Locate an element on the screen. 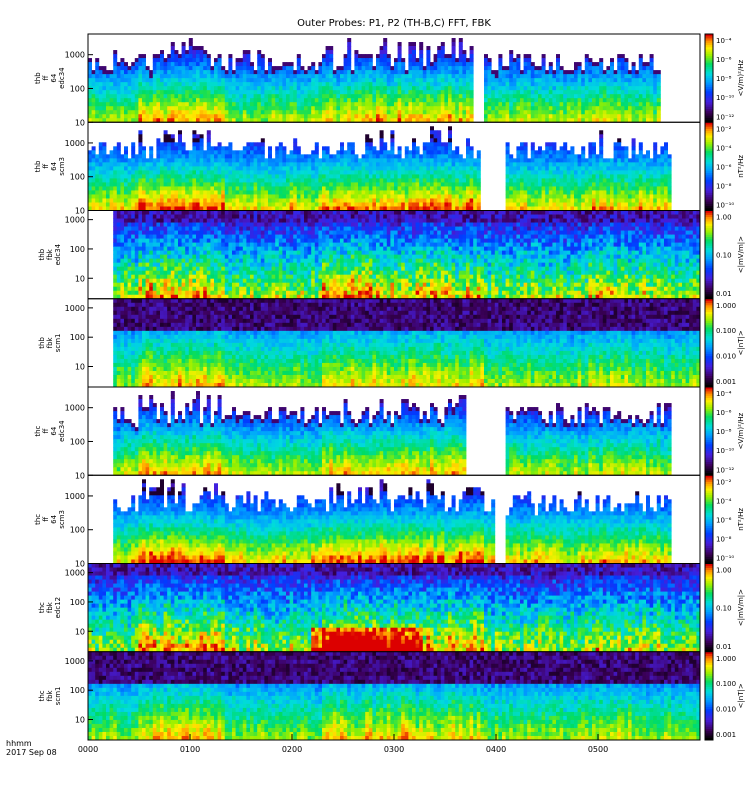  colorbar: 1.000 0.100 0.010 0.001 <|nT|> is located at coordinates (725, 343).